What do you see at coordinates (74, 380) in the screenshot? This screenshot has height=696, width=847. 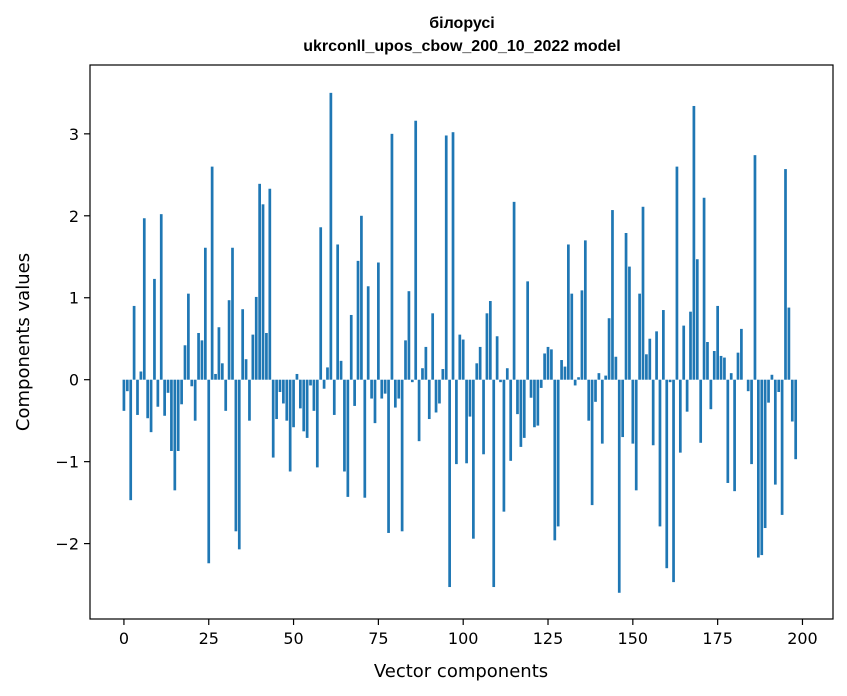 I see `y-tick-label: 0` at bounding box center [74, 380].